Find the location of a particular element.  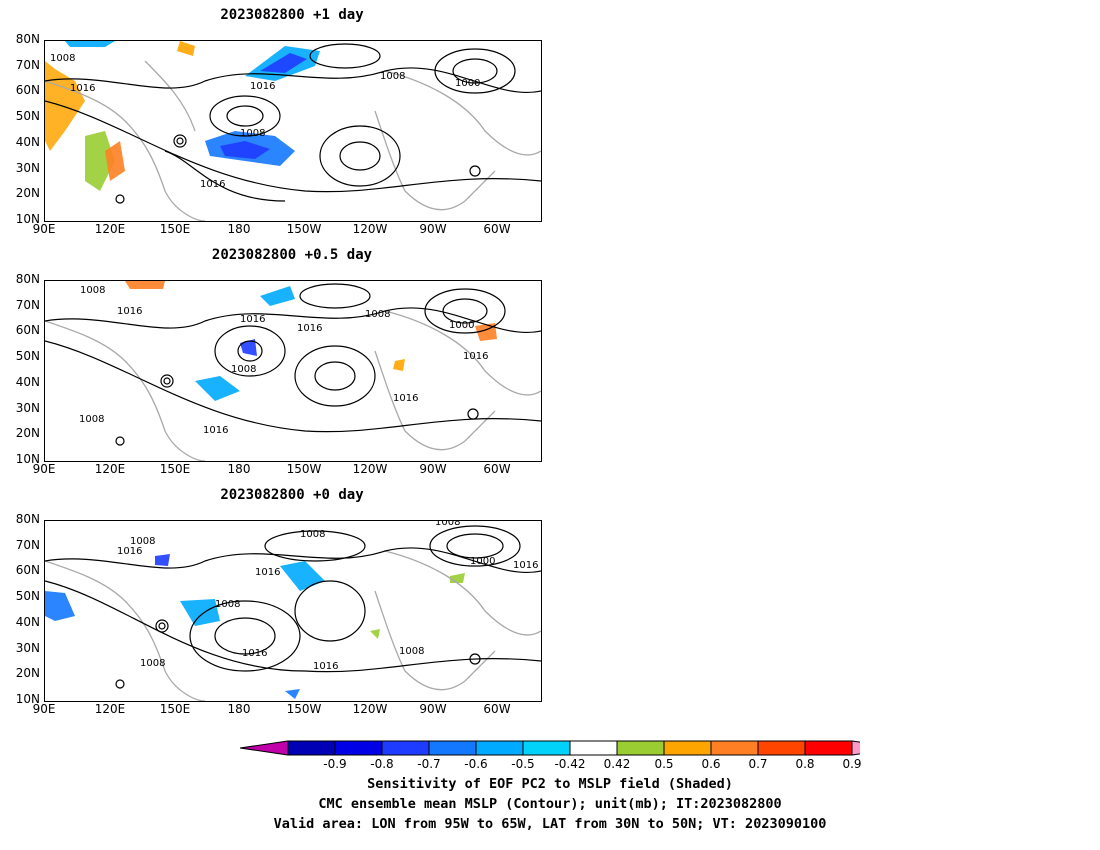

panel-title-2: 2023082800 +0.5 day is located at coordinates (292, 255).